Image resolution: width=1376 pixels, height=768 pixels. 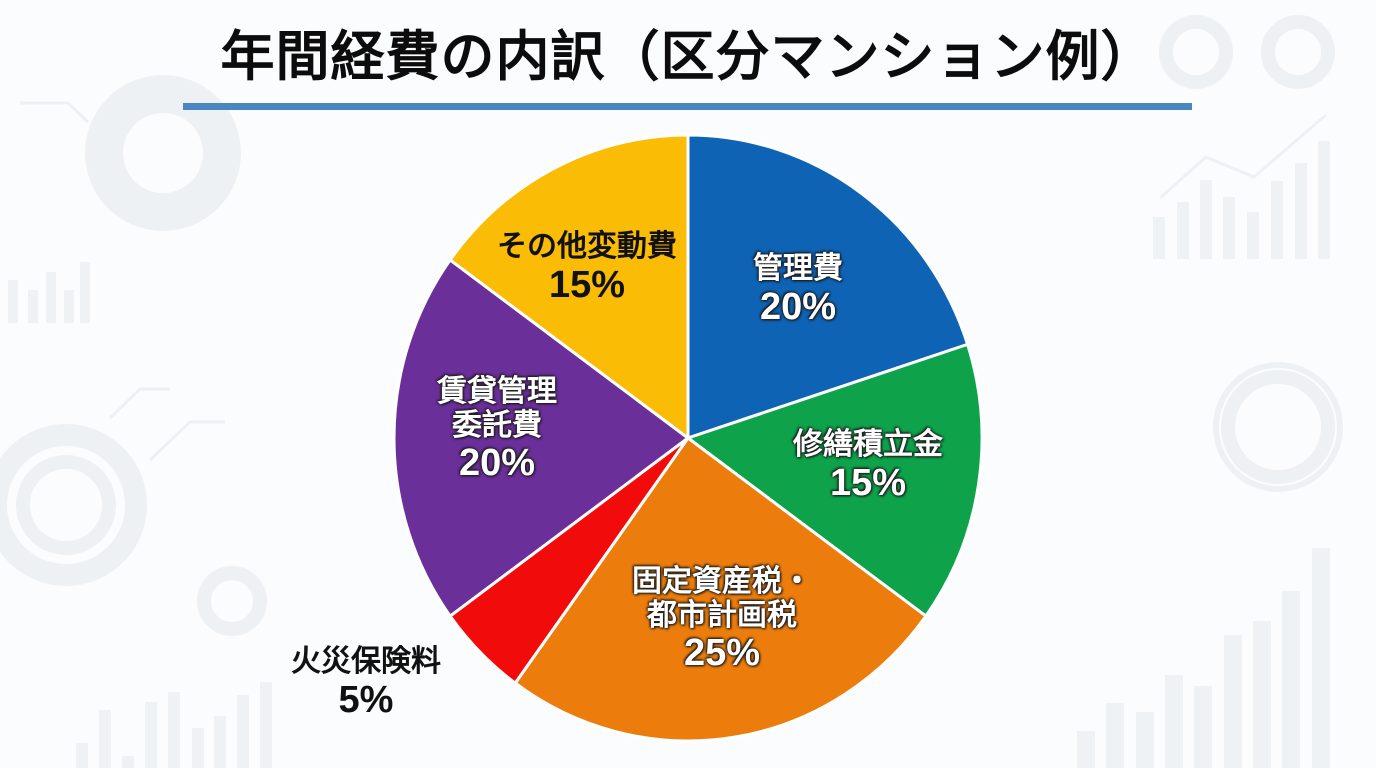 I want to click on slice-label-kanrihi: 管理費 20%, so click(x=798, y=289).